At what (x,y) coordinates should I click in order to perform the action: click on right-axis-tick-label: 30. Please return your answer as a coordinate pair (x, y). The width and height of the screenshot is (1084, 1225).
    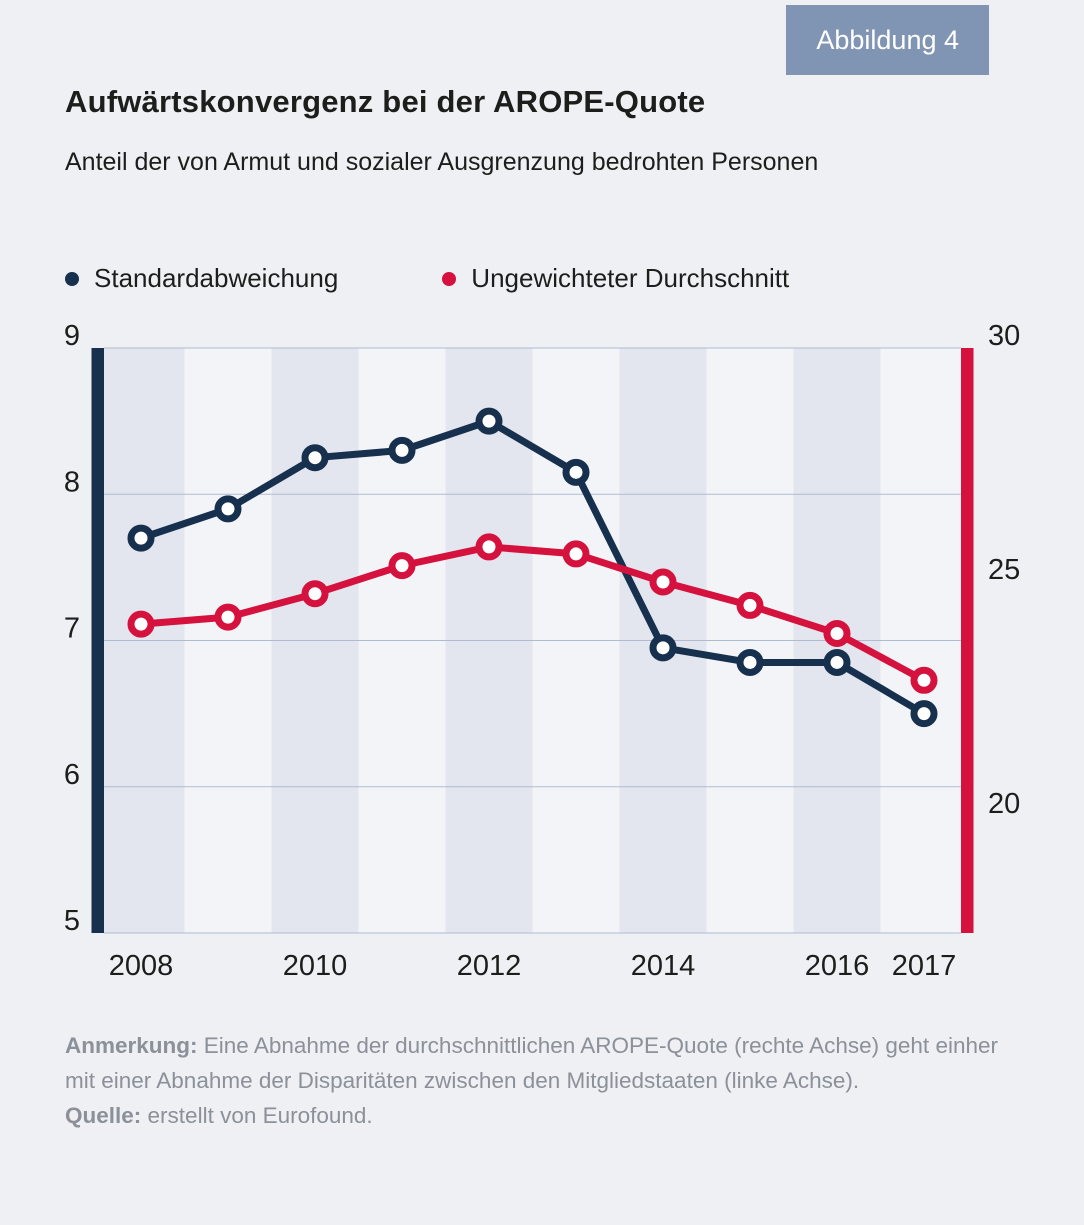
    Looking at the image, I should click on (1004, 336).